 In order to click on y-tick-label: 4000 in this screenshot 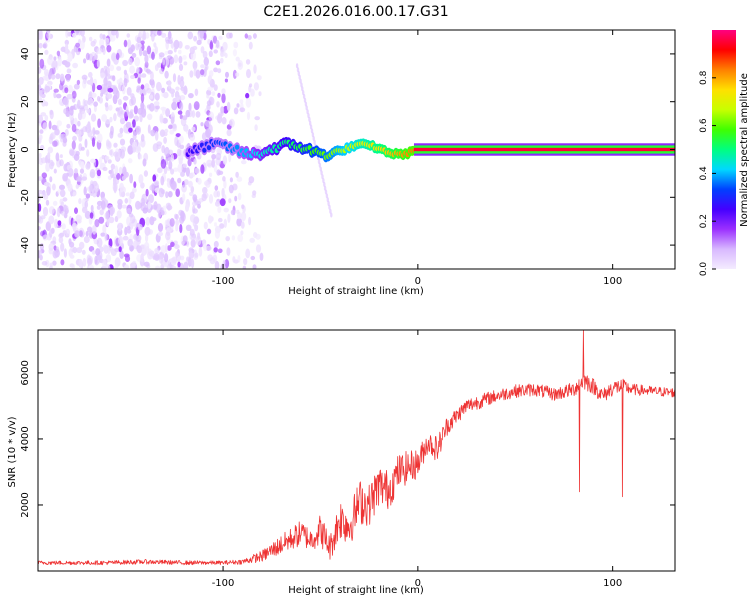, I will do `click(25, 438)`.